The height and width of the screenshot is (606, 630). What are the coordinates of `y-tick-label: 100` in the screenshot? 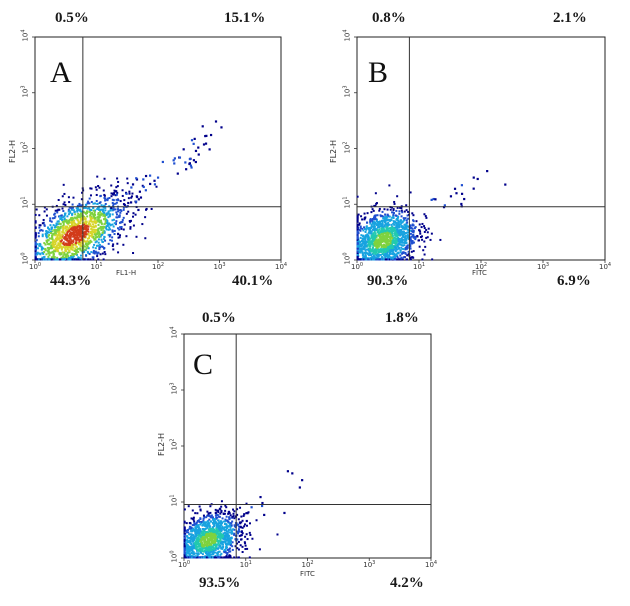 It's located at (174, 556).